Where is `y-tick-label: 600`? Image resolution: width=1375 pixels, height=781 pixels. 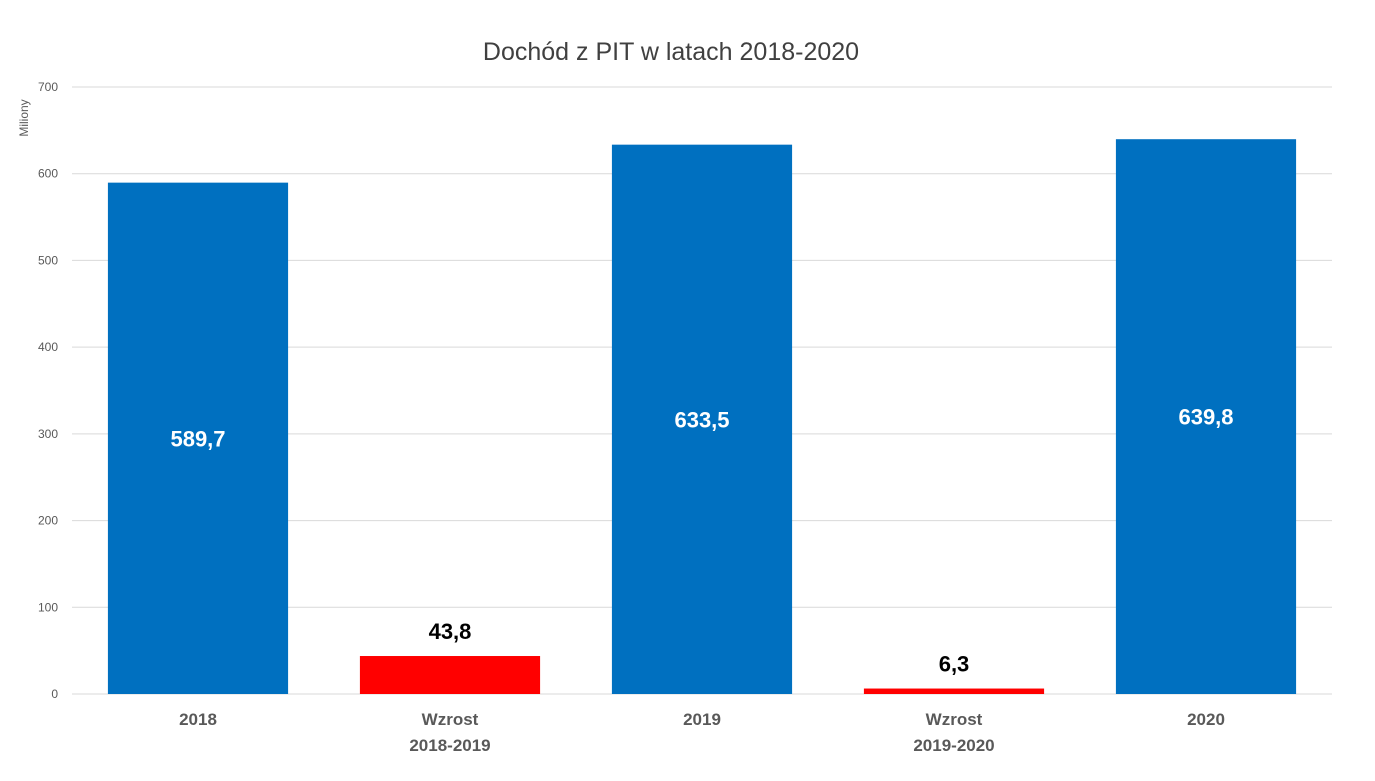 y-tick-label: 600 is located at coordinates (48, 174).